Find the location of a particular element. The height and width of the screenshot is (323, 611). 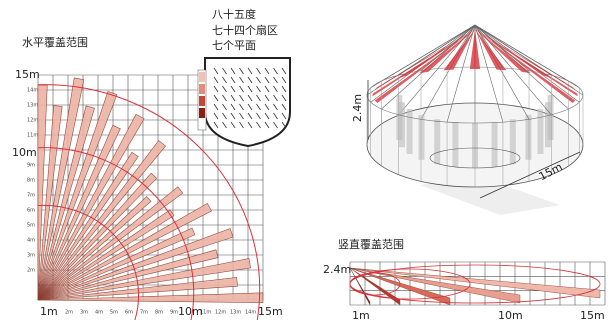

y-minor-label: 2m is located at coordinates (31, 271).